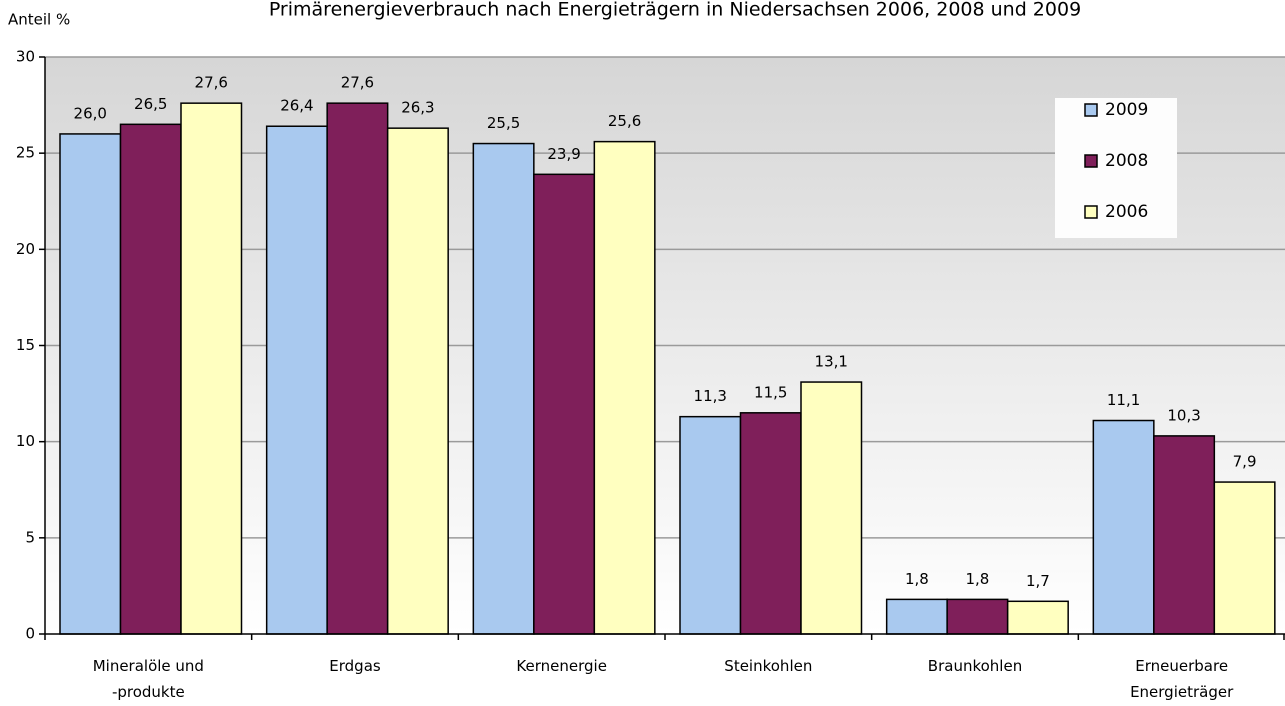  I want to click on y-tick-label: 10, so click(25, 441).